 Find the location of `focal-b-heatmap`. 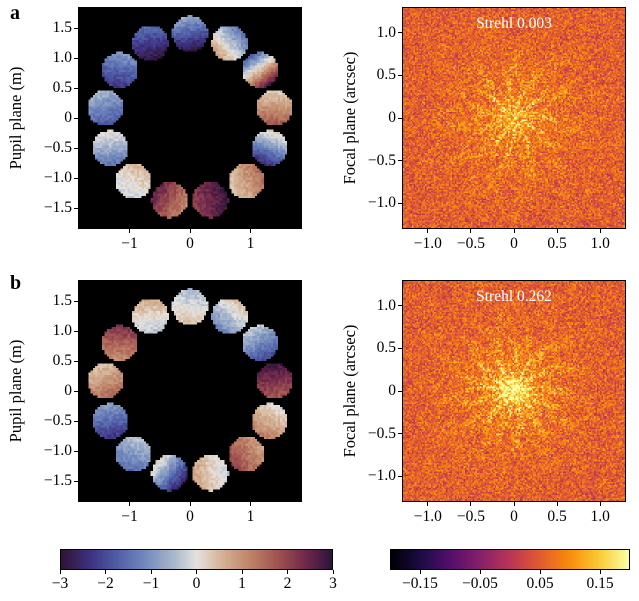

focal-b-heatmap is located at coordinates (514, 391).